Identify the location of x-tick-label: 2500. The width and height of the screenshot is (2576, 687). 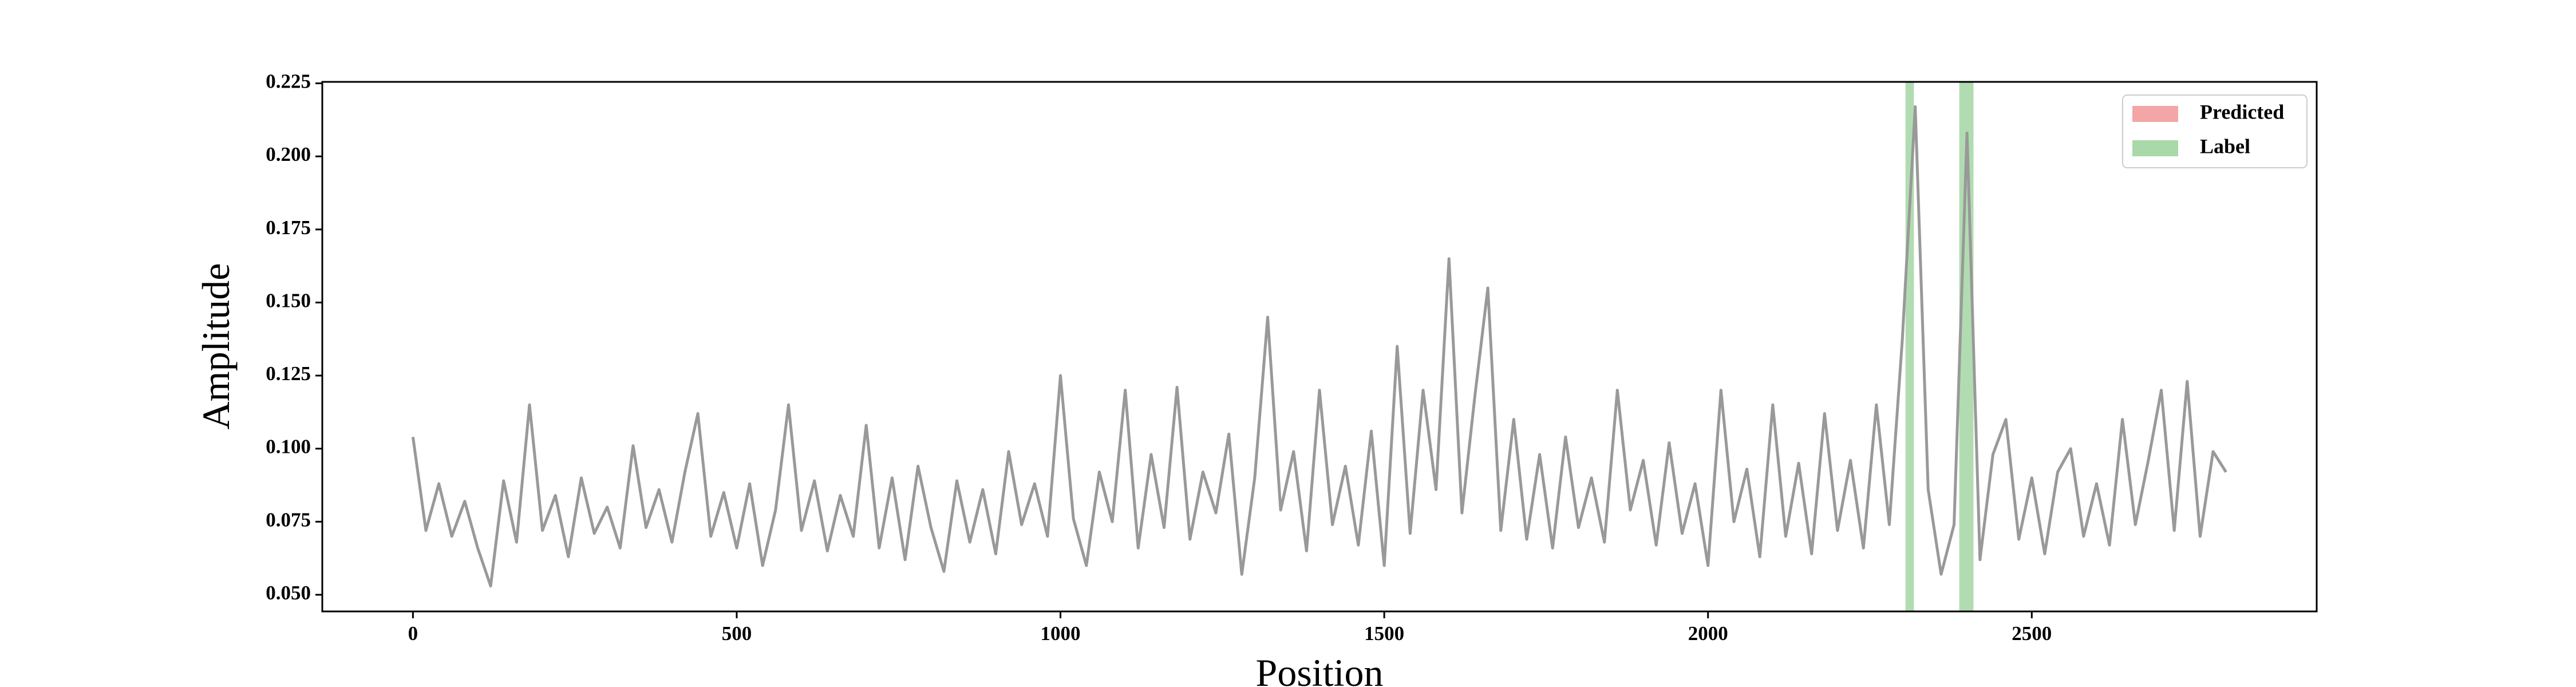
(2032, 633).